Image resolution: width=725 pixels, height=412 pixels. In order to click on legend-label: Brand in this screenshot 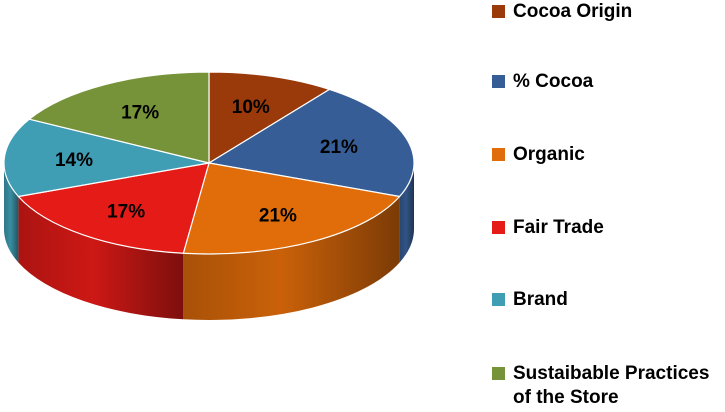, I will do `click(540, 299)`.